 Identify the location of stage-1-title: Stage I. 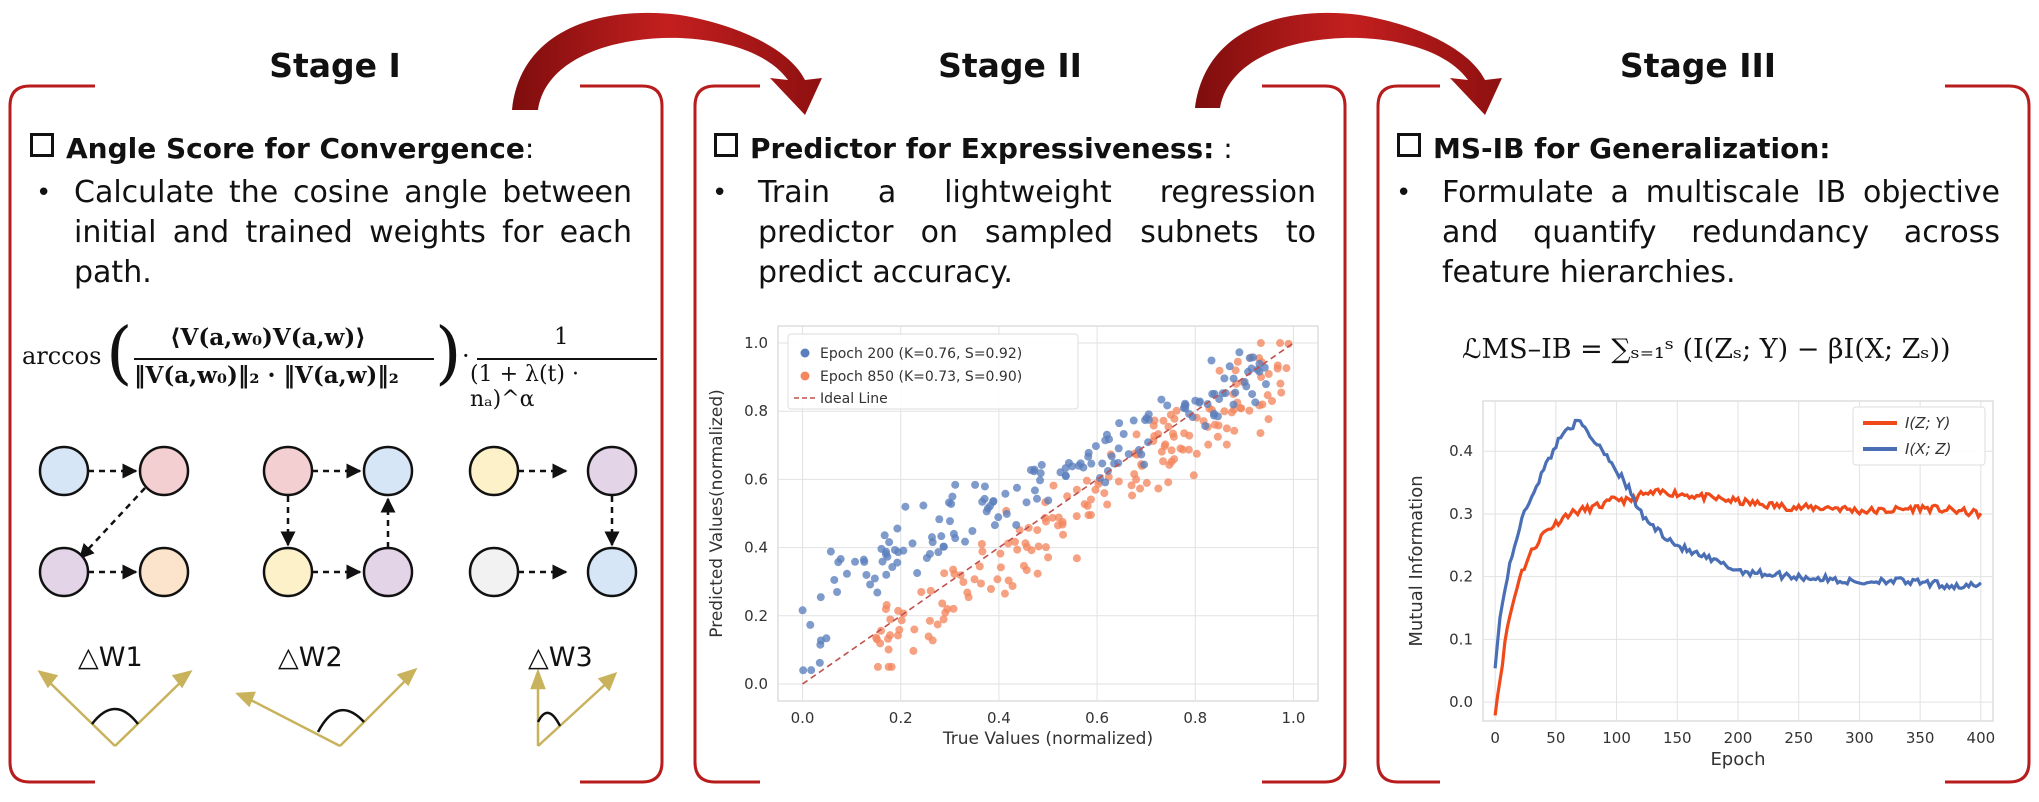
(335, 65).